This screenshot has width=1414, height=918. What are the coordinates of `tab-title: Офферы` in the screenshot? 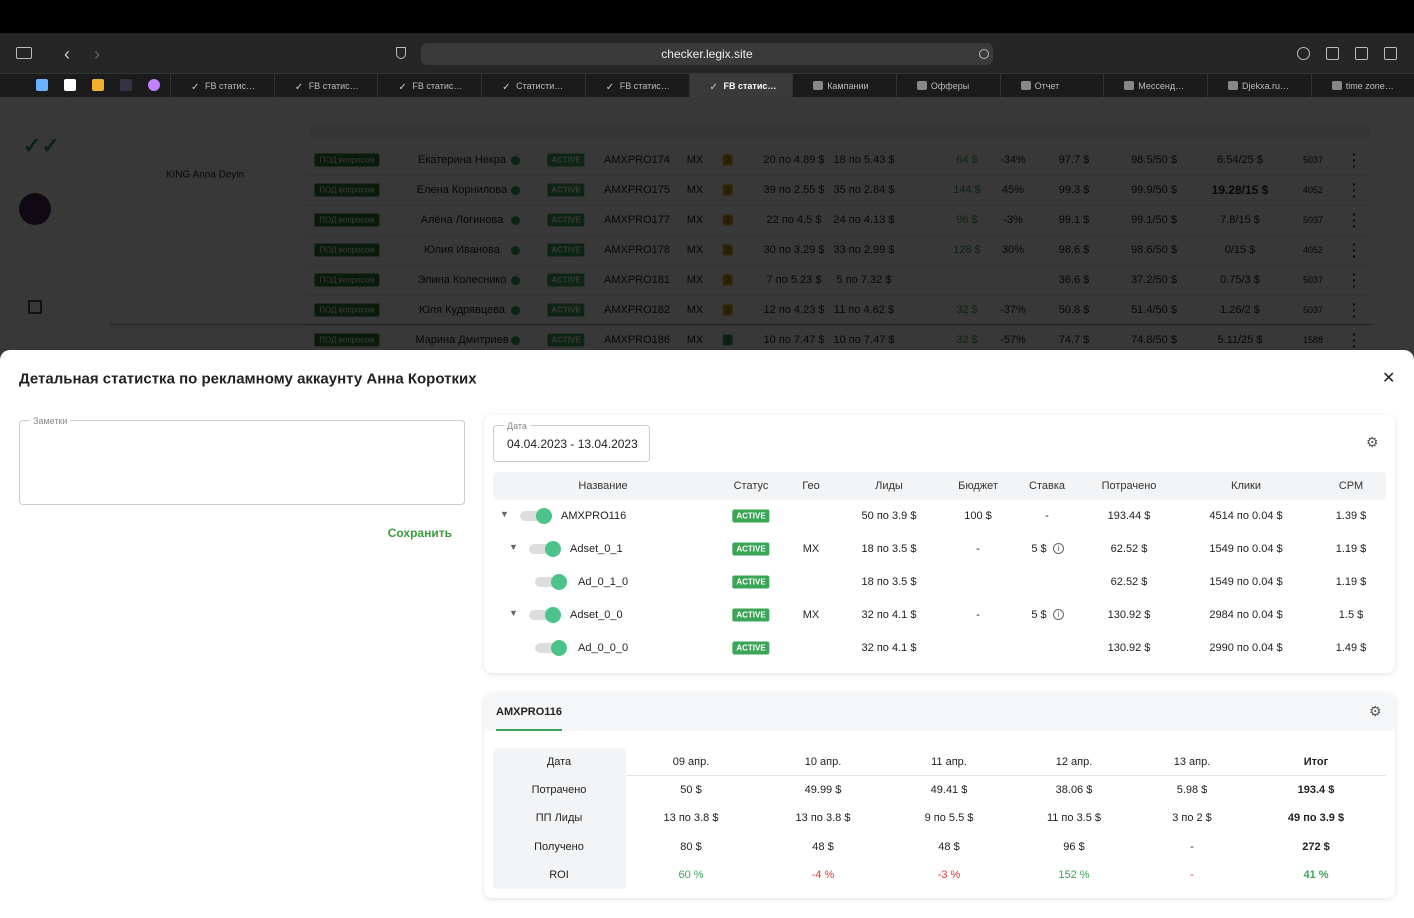 It's located at (950, 86).